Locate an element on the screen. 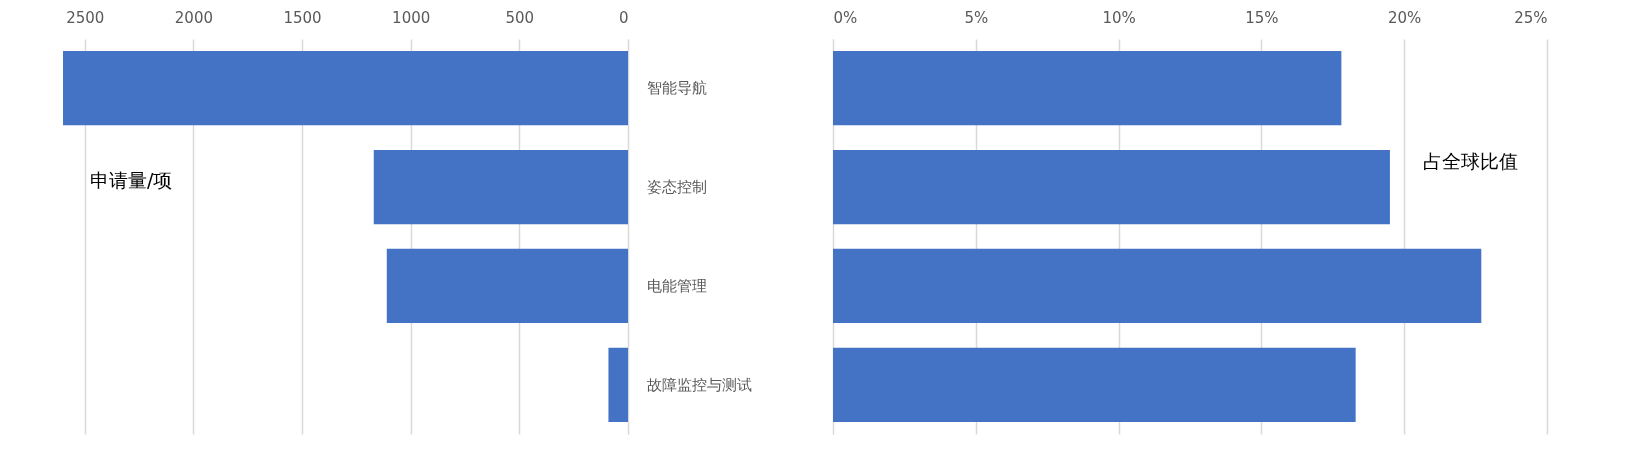 This screenshot has width=1642, height=465. y-tick-label: 姿态控制 is located at coordinates (676, 187).